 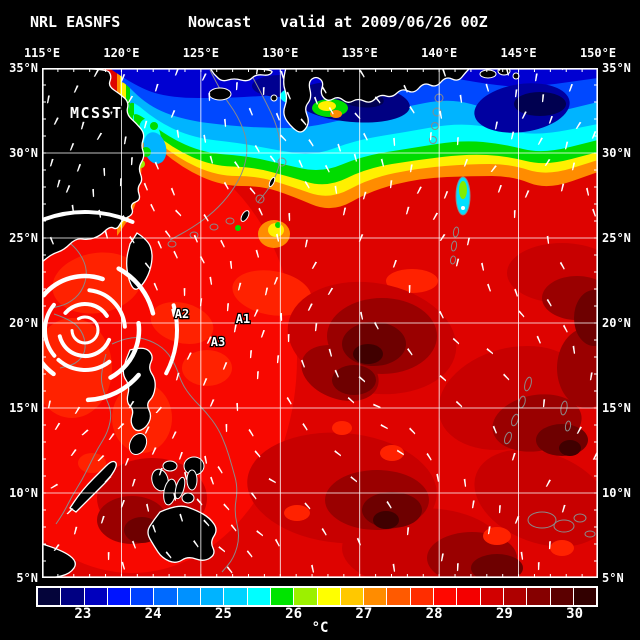 What do you see at coordinates (575, 614) in the screenshot?
I see `colorbar-tick-30: 30` at bounding box center [575, 614].